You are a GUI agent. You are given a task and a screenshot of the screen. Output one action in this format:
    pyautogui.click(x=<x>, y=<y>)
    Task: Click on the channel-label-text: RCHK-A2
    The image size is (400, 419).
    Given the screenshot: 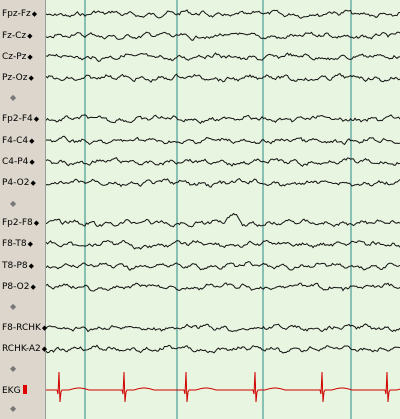 What is the action you would take?
    pyautogui.click(x=21, y=349)
    